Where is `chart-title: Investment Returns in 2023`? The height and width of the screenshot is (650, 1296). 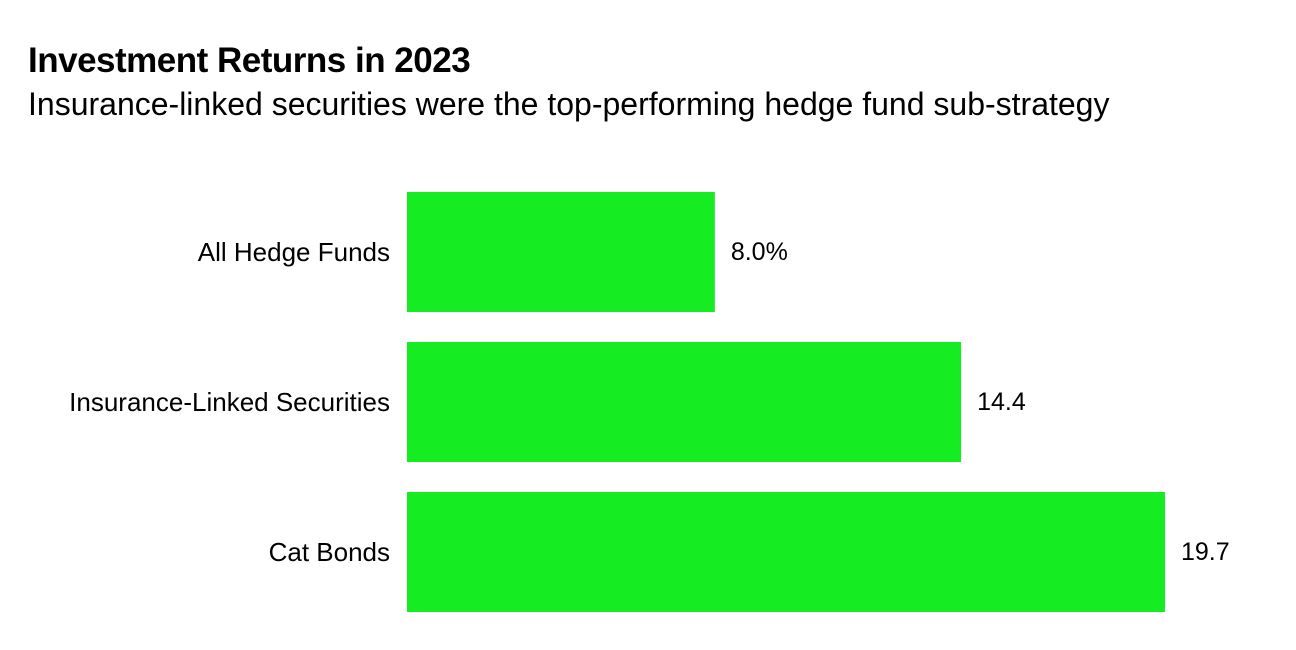
chart-title: Investment Returns in 2023 is located at coordinates (249, 60).